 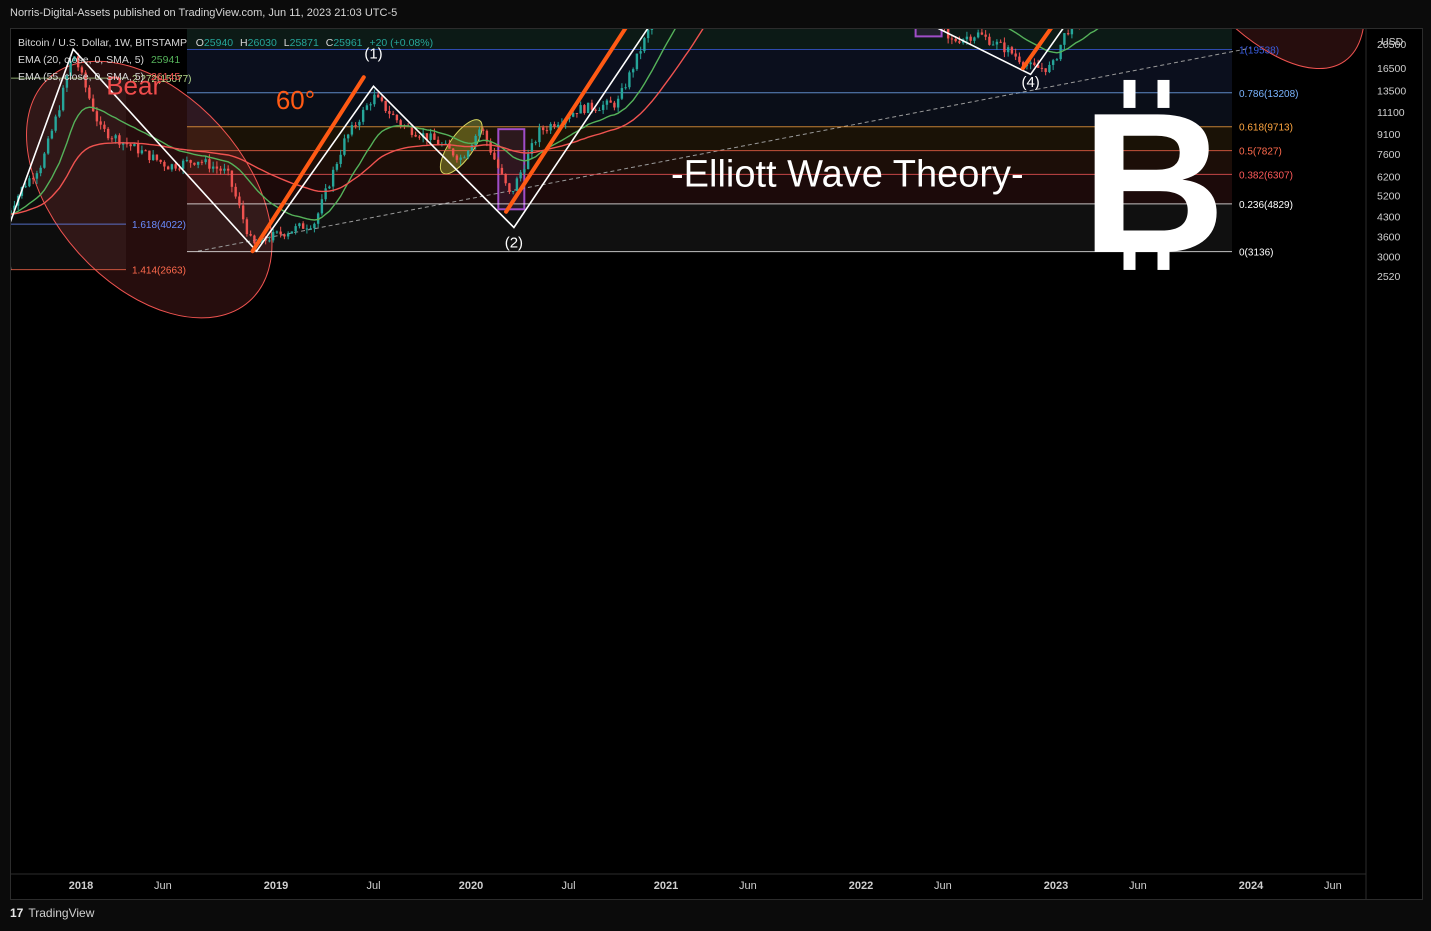 I want to click on price-axis-label: 9100, so click(x=1389, y=135).